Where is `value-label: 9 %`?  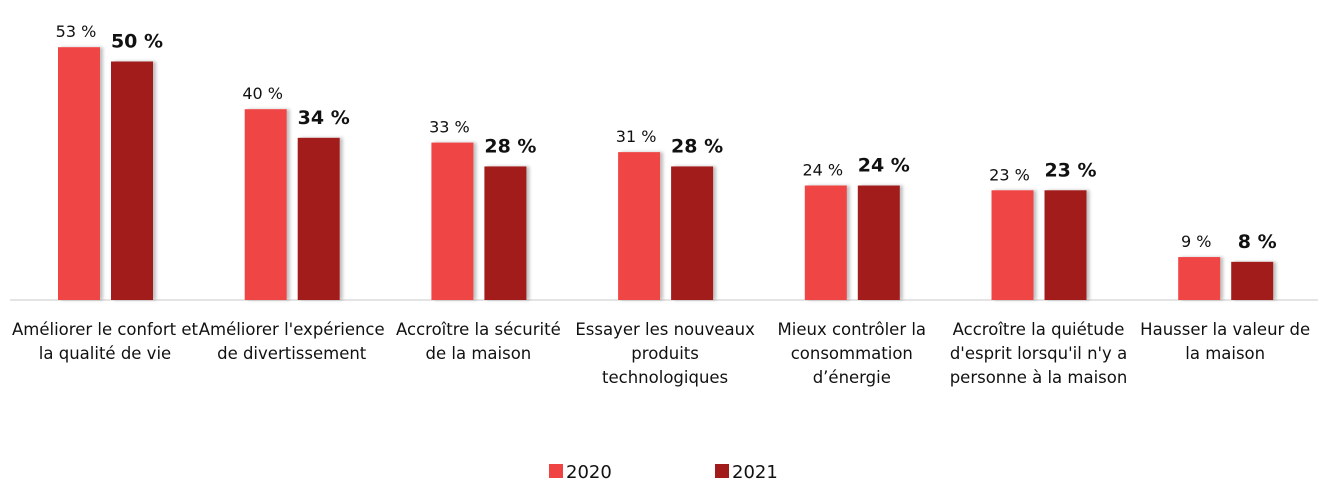 value-label: 9 % is located at coordinates (1196, 241).